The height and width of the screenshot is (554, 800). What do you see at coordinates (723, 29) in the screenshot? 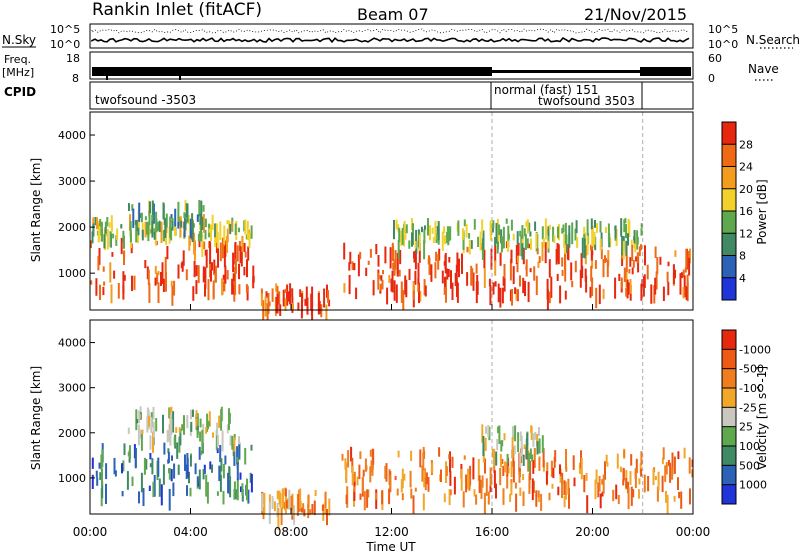
I see `noise-right-tick-top: 10^5` at bounding box center [723, 29].